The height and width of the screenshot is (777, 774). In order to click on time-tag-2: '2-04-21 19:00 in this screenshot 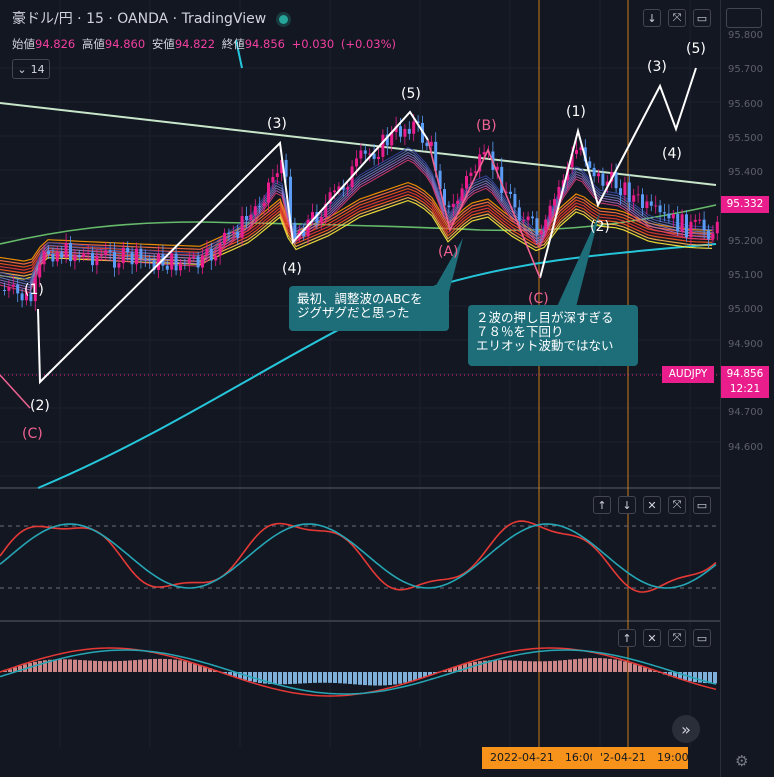, I will do `click(640, 758)`.